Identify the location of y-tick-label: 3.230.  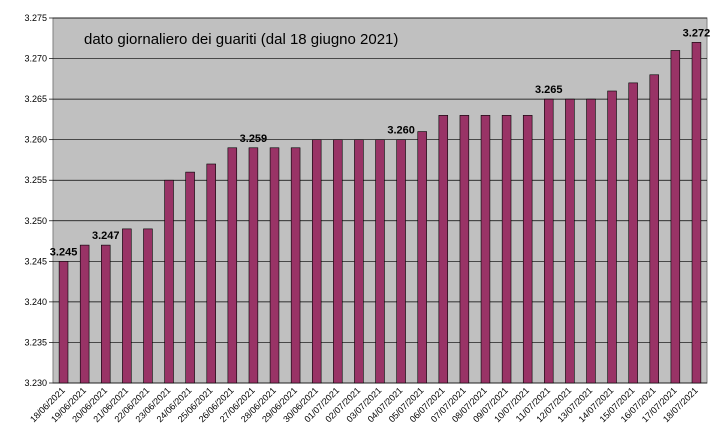
(35, 383).